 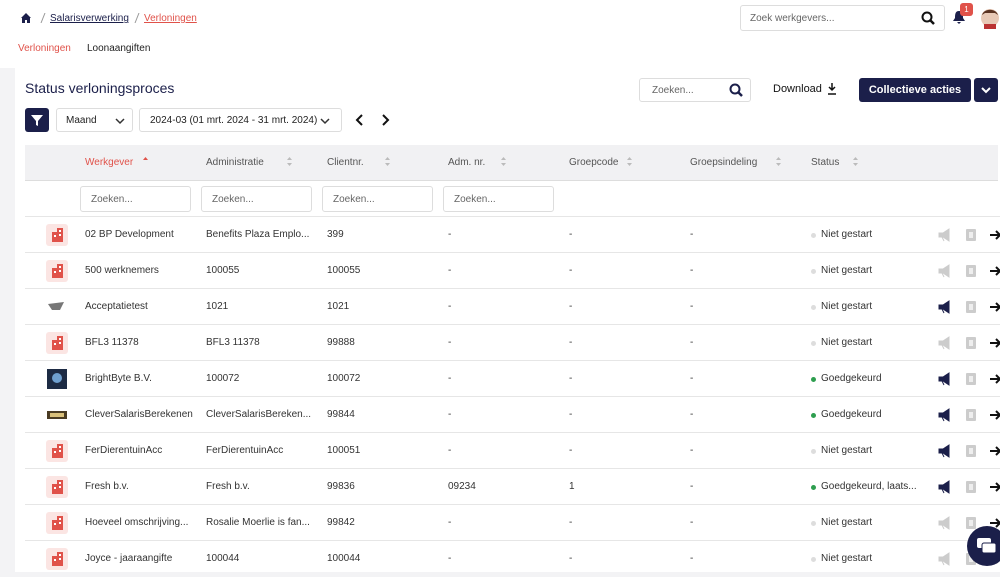 What do you see at coordinates (119, 48) in the screenshot?
I see `tab: Loonaangiften` at bounding box center [119, 48].